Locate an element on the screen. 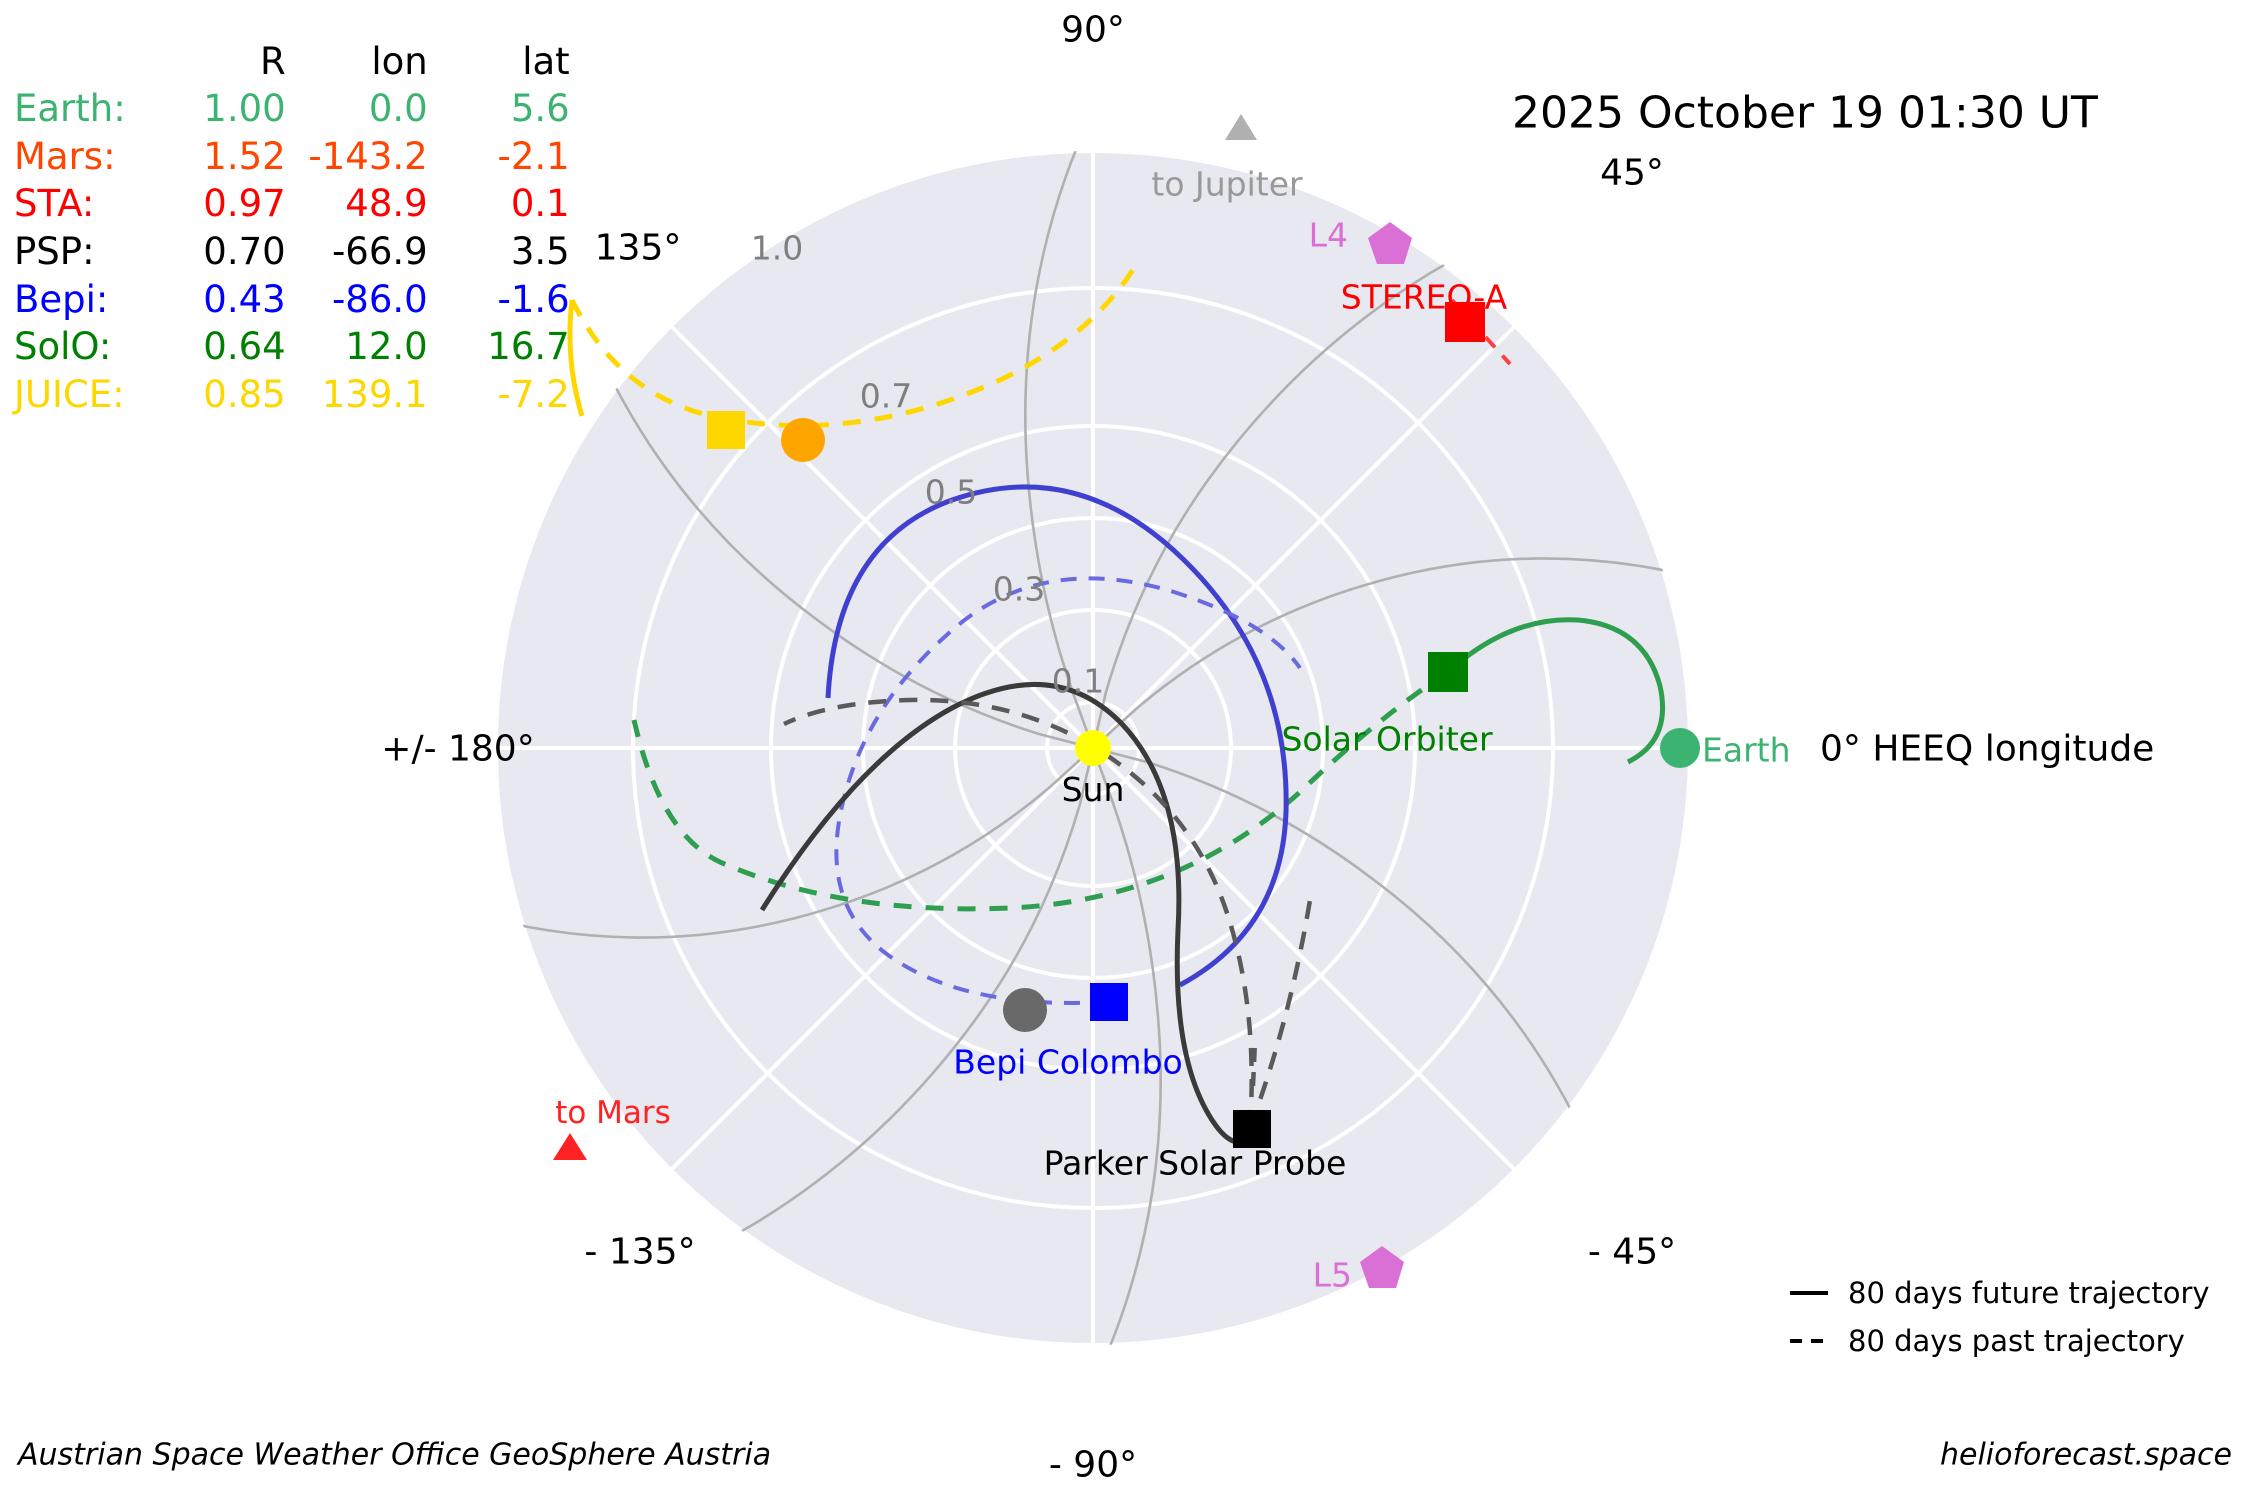  earth-marker is located at coordinates (1680, 748).